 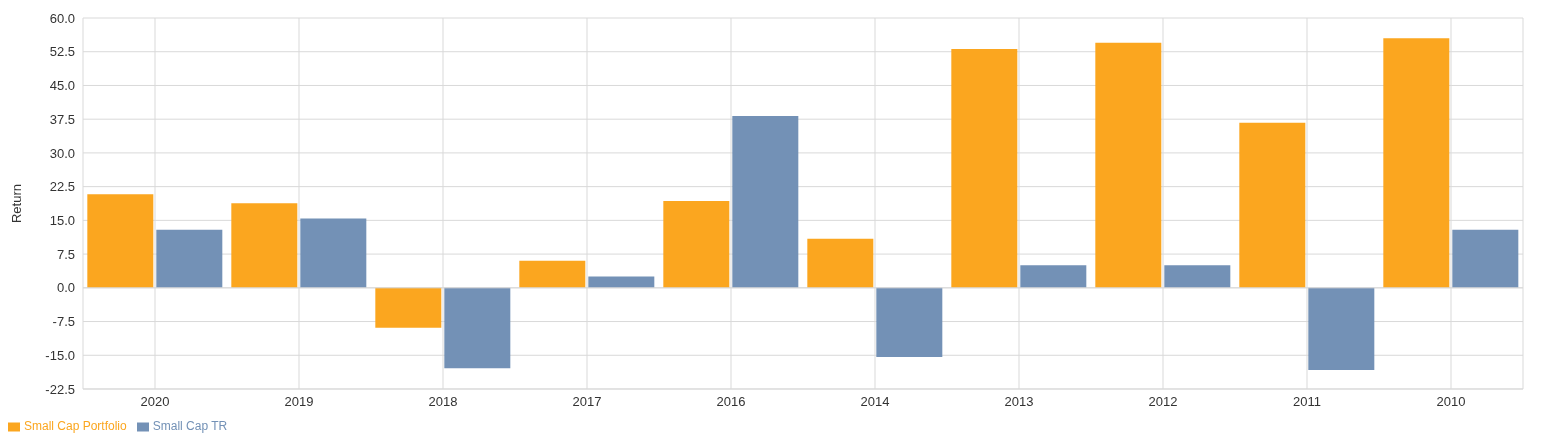 What do you see at coordinates (587, 402) in the screenshot?
I see `x-tick-label: 2017` at bounding box center [587, 402].